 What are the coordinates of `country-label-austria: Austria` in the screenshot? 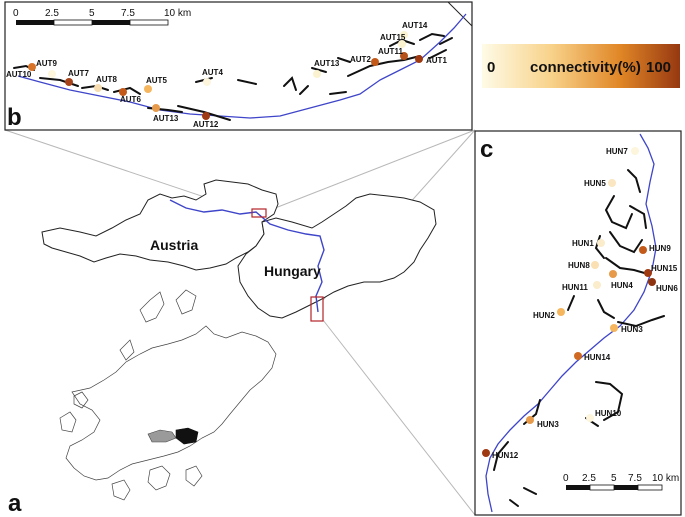 It's located at (174, 245).